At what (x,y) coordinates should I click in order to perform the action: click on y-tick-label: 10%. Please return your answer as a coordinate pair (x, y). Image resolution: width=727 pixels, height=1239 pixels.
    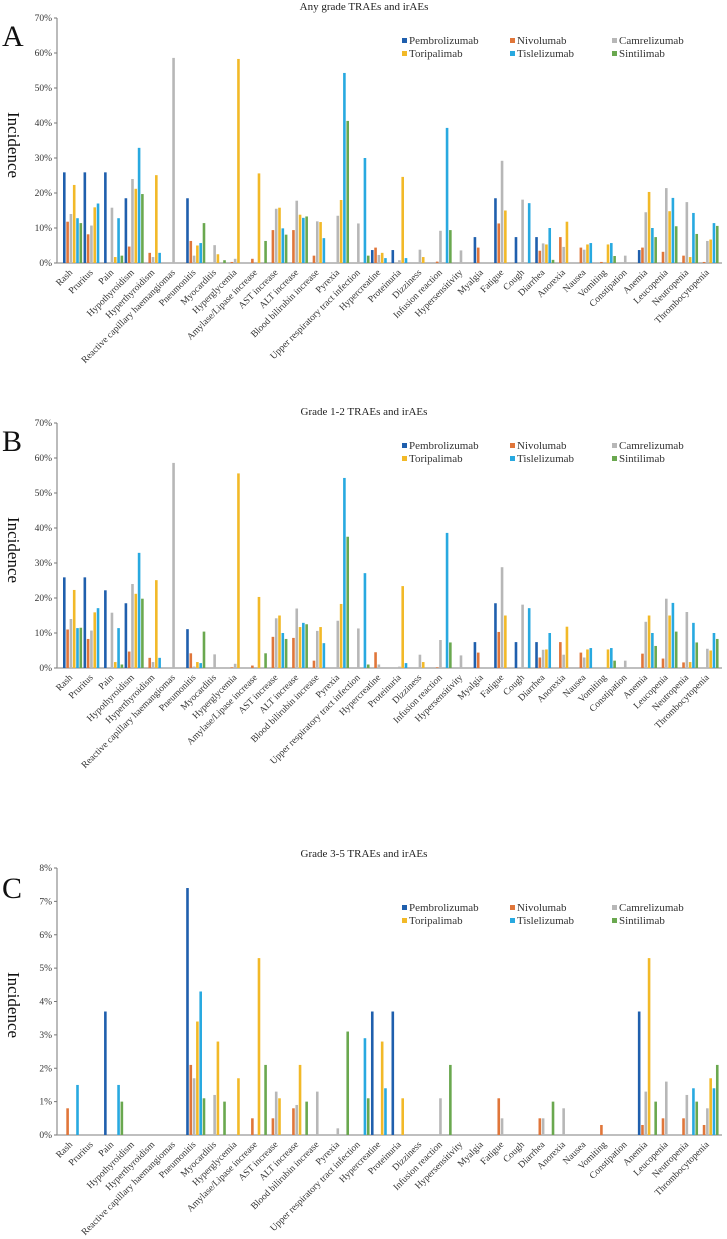
    Looking at the image, I should click on (44, 634).